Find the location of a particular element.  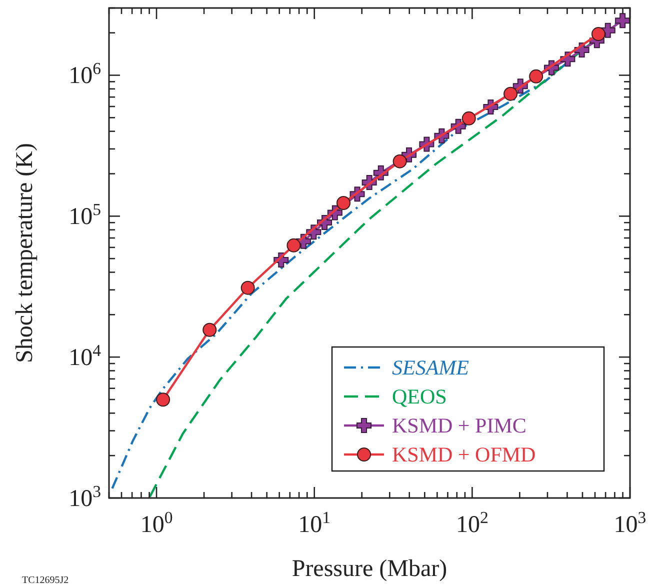

y-tick-label: 10$^{6}$ is located at coordinates (84, 74).